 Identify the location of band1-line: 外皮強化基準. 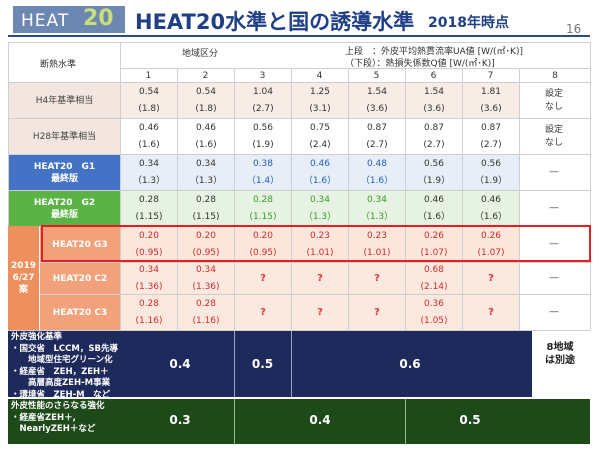
(37, 337).